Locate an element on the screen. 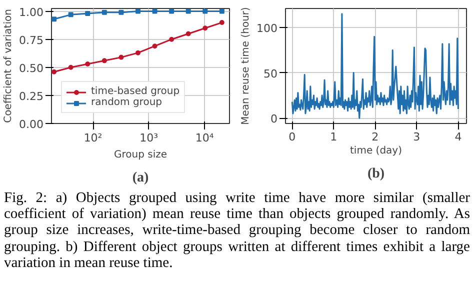 This screenshot has width=474, height=284. x-axis-title: Group size is located at coordinates (141, 155).